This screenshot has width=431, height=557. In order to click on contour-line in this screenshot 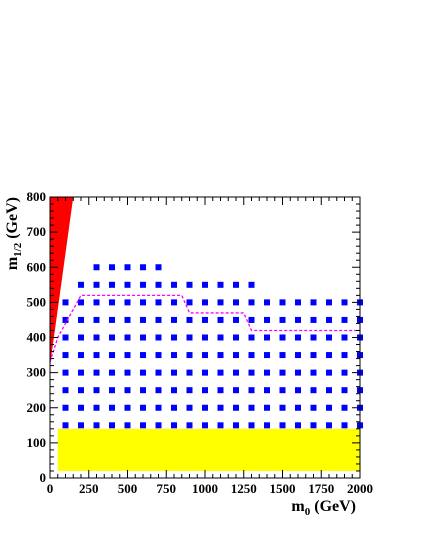, I will do `click(204, 328)`.